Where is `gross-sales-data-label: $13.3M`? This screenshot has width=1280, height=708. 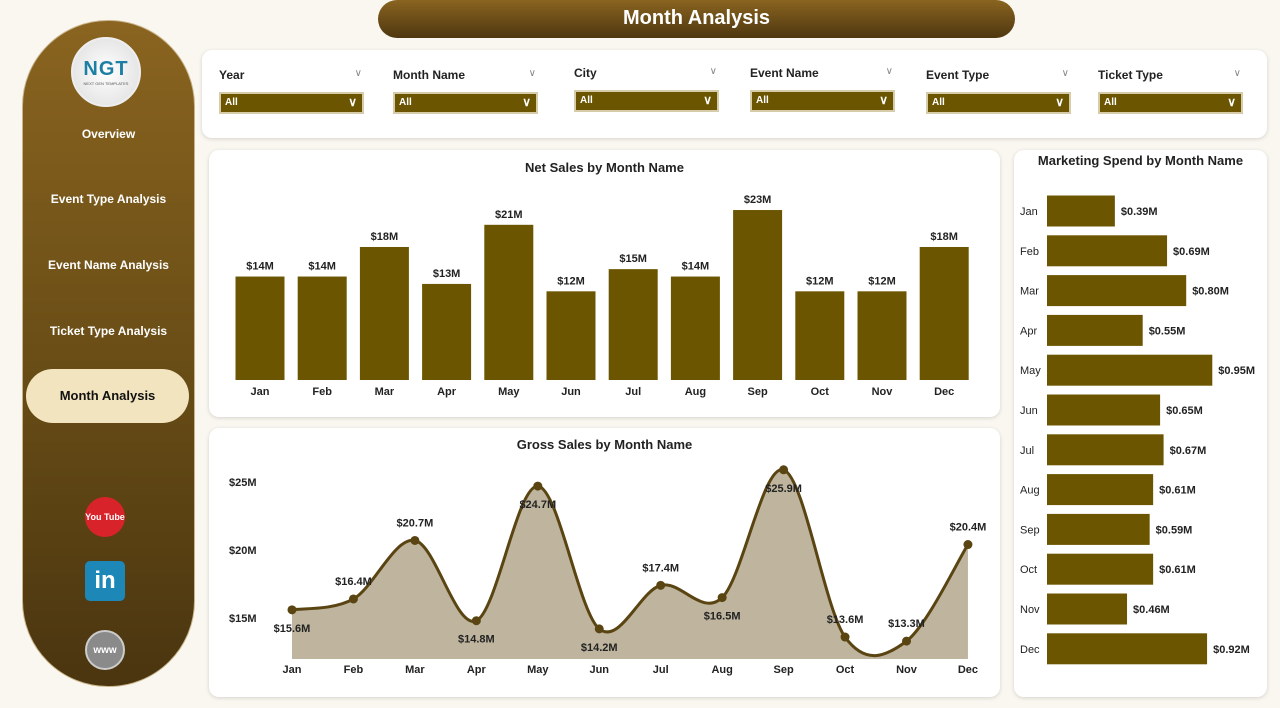 gross-sales-data-label: $13.3M is located at coordinates (906, 624).